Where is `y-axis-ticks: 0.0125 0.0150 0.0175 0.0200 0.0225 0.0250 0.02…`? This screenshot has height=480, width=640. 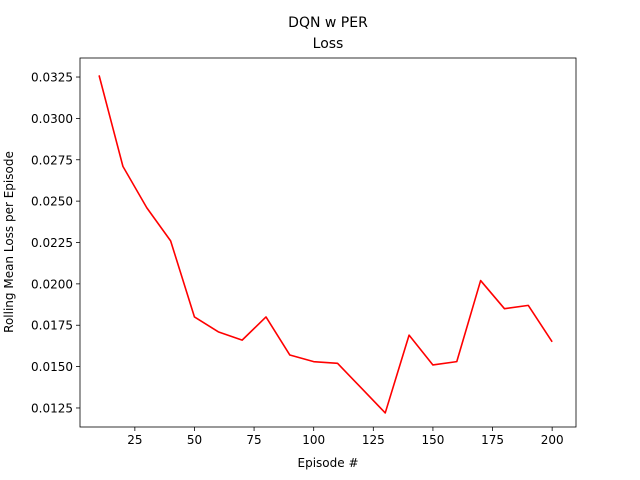 y-axis-ticks: 0.0125 0.0150 0.0175 0.0200 0.0225 0.0250 0.02… is located at coordinates (55, 243).